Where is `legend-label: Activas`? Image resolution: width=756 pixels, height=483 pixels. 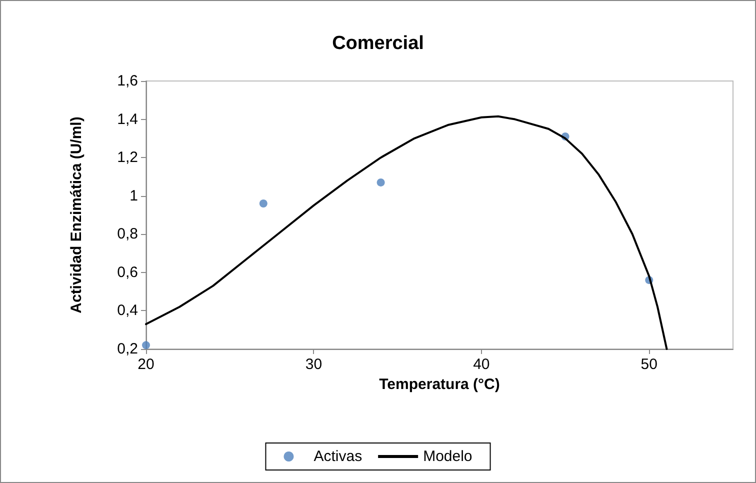
legend-label: Activas is located at coordinates (338, 456).